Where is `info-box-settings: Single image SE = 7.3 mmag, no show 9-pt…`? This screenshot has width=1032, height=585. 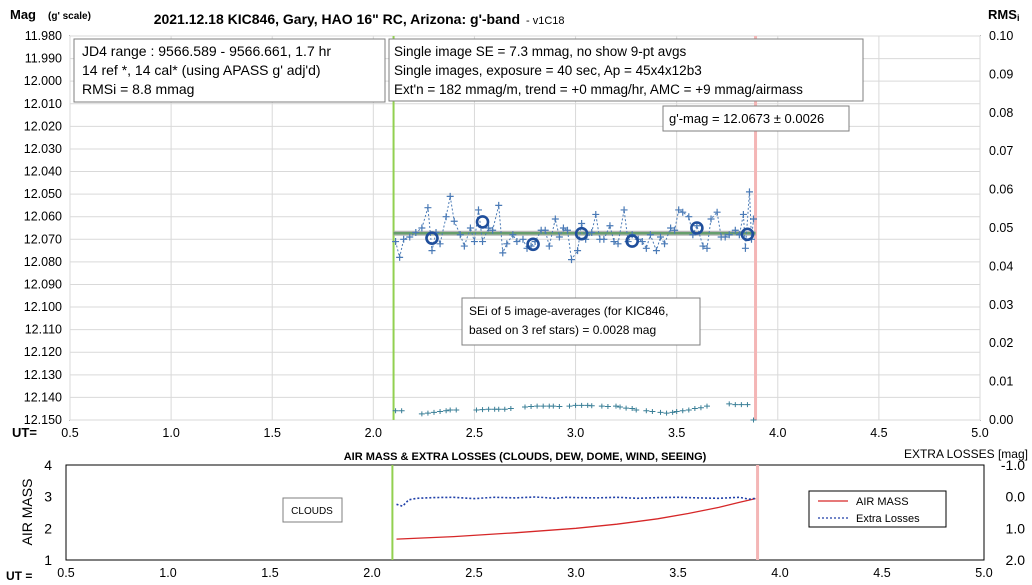
info-box-settings: Single image SE = 7.3 mmag, no show 9-pt… is located at coordinates (626, 70).